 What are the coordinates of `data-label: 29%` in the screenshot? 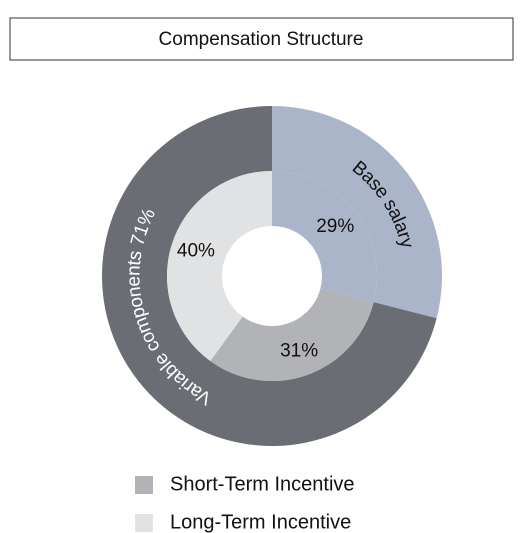 It's located at (335, 226).